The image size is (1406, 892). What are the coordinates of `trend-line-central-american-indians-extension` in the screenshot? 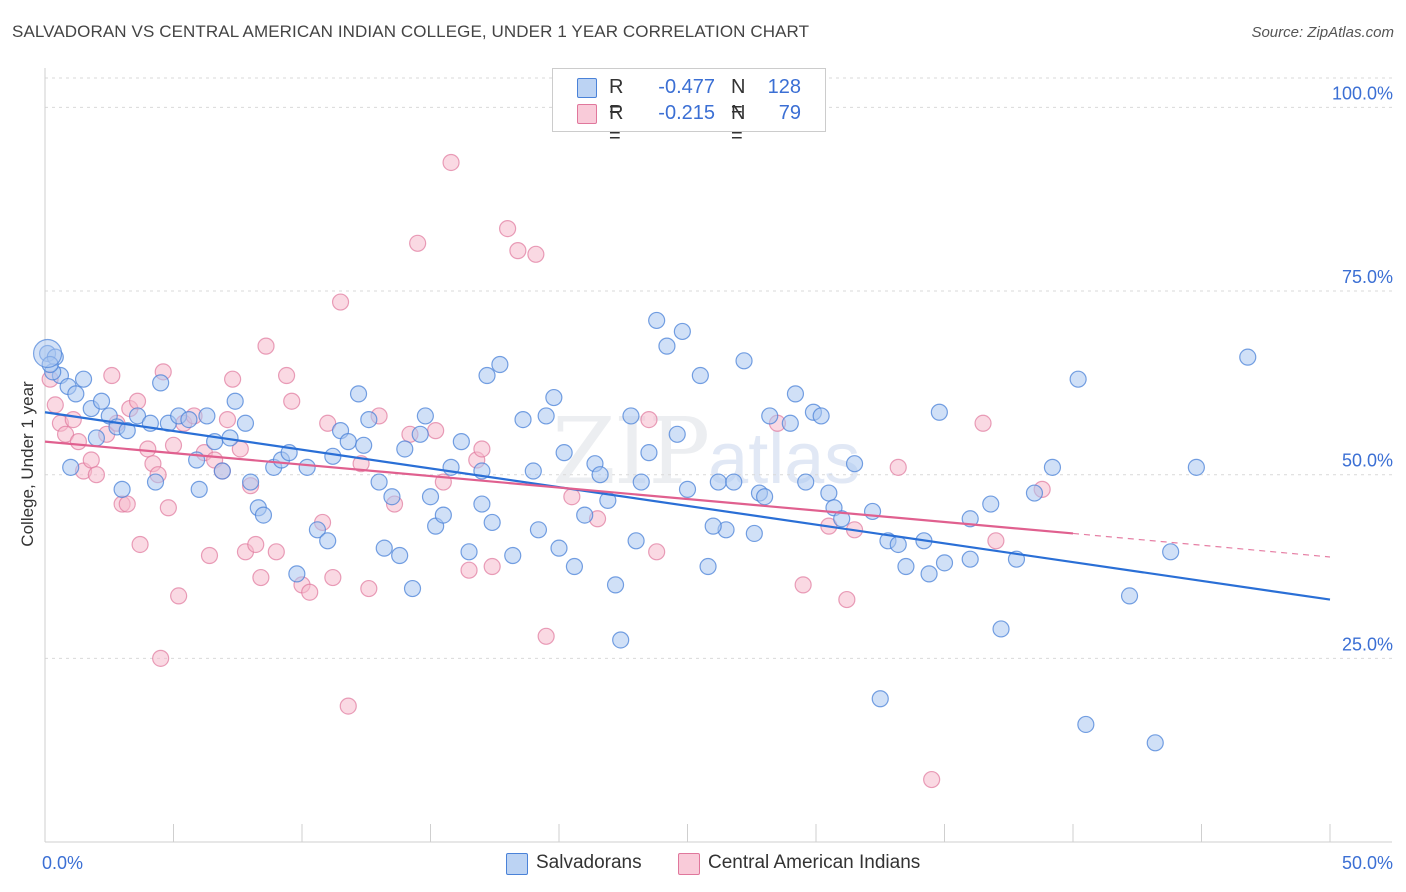 It's located at (1201, 545).